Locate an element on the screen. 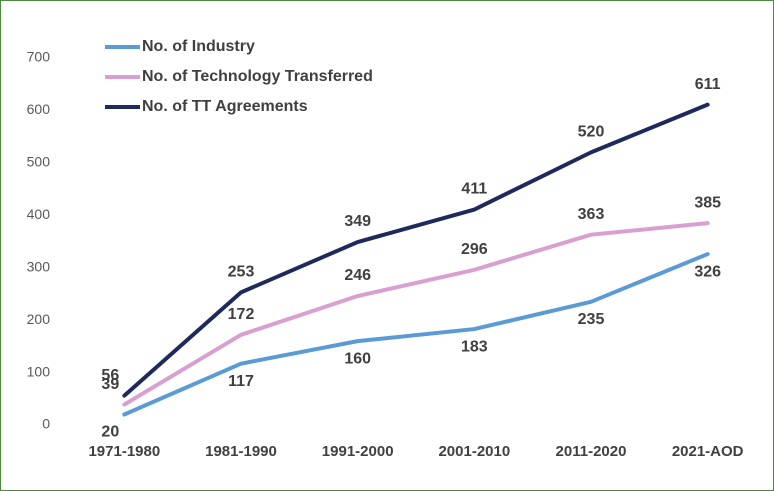 This screenshot has width=774, height=491. data-label: 611 is located at coordinates (708, 84).